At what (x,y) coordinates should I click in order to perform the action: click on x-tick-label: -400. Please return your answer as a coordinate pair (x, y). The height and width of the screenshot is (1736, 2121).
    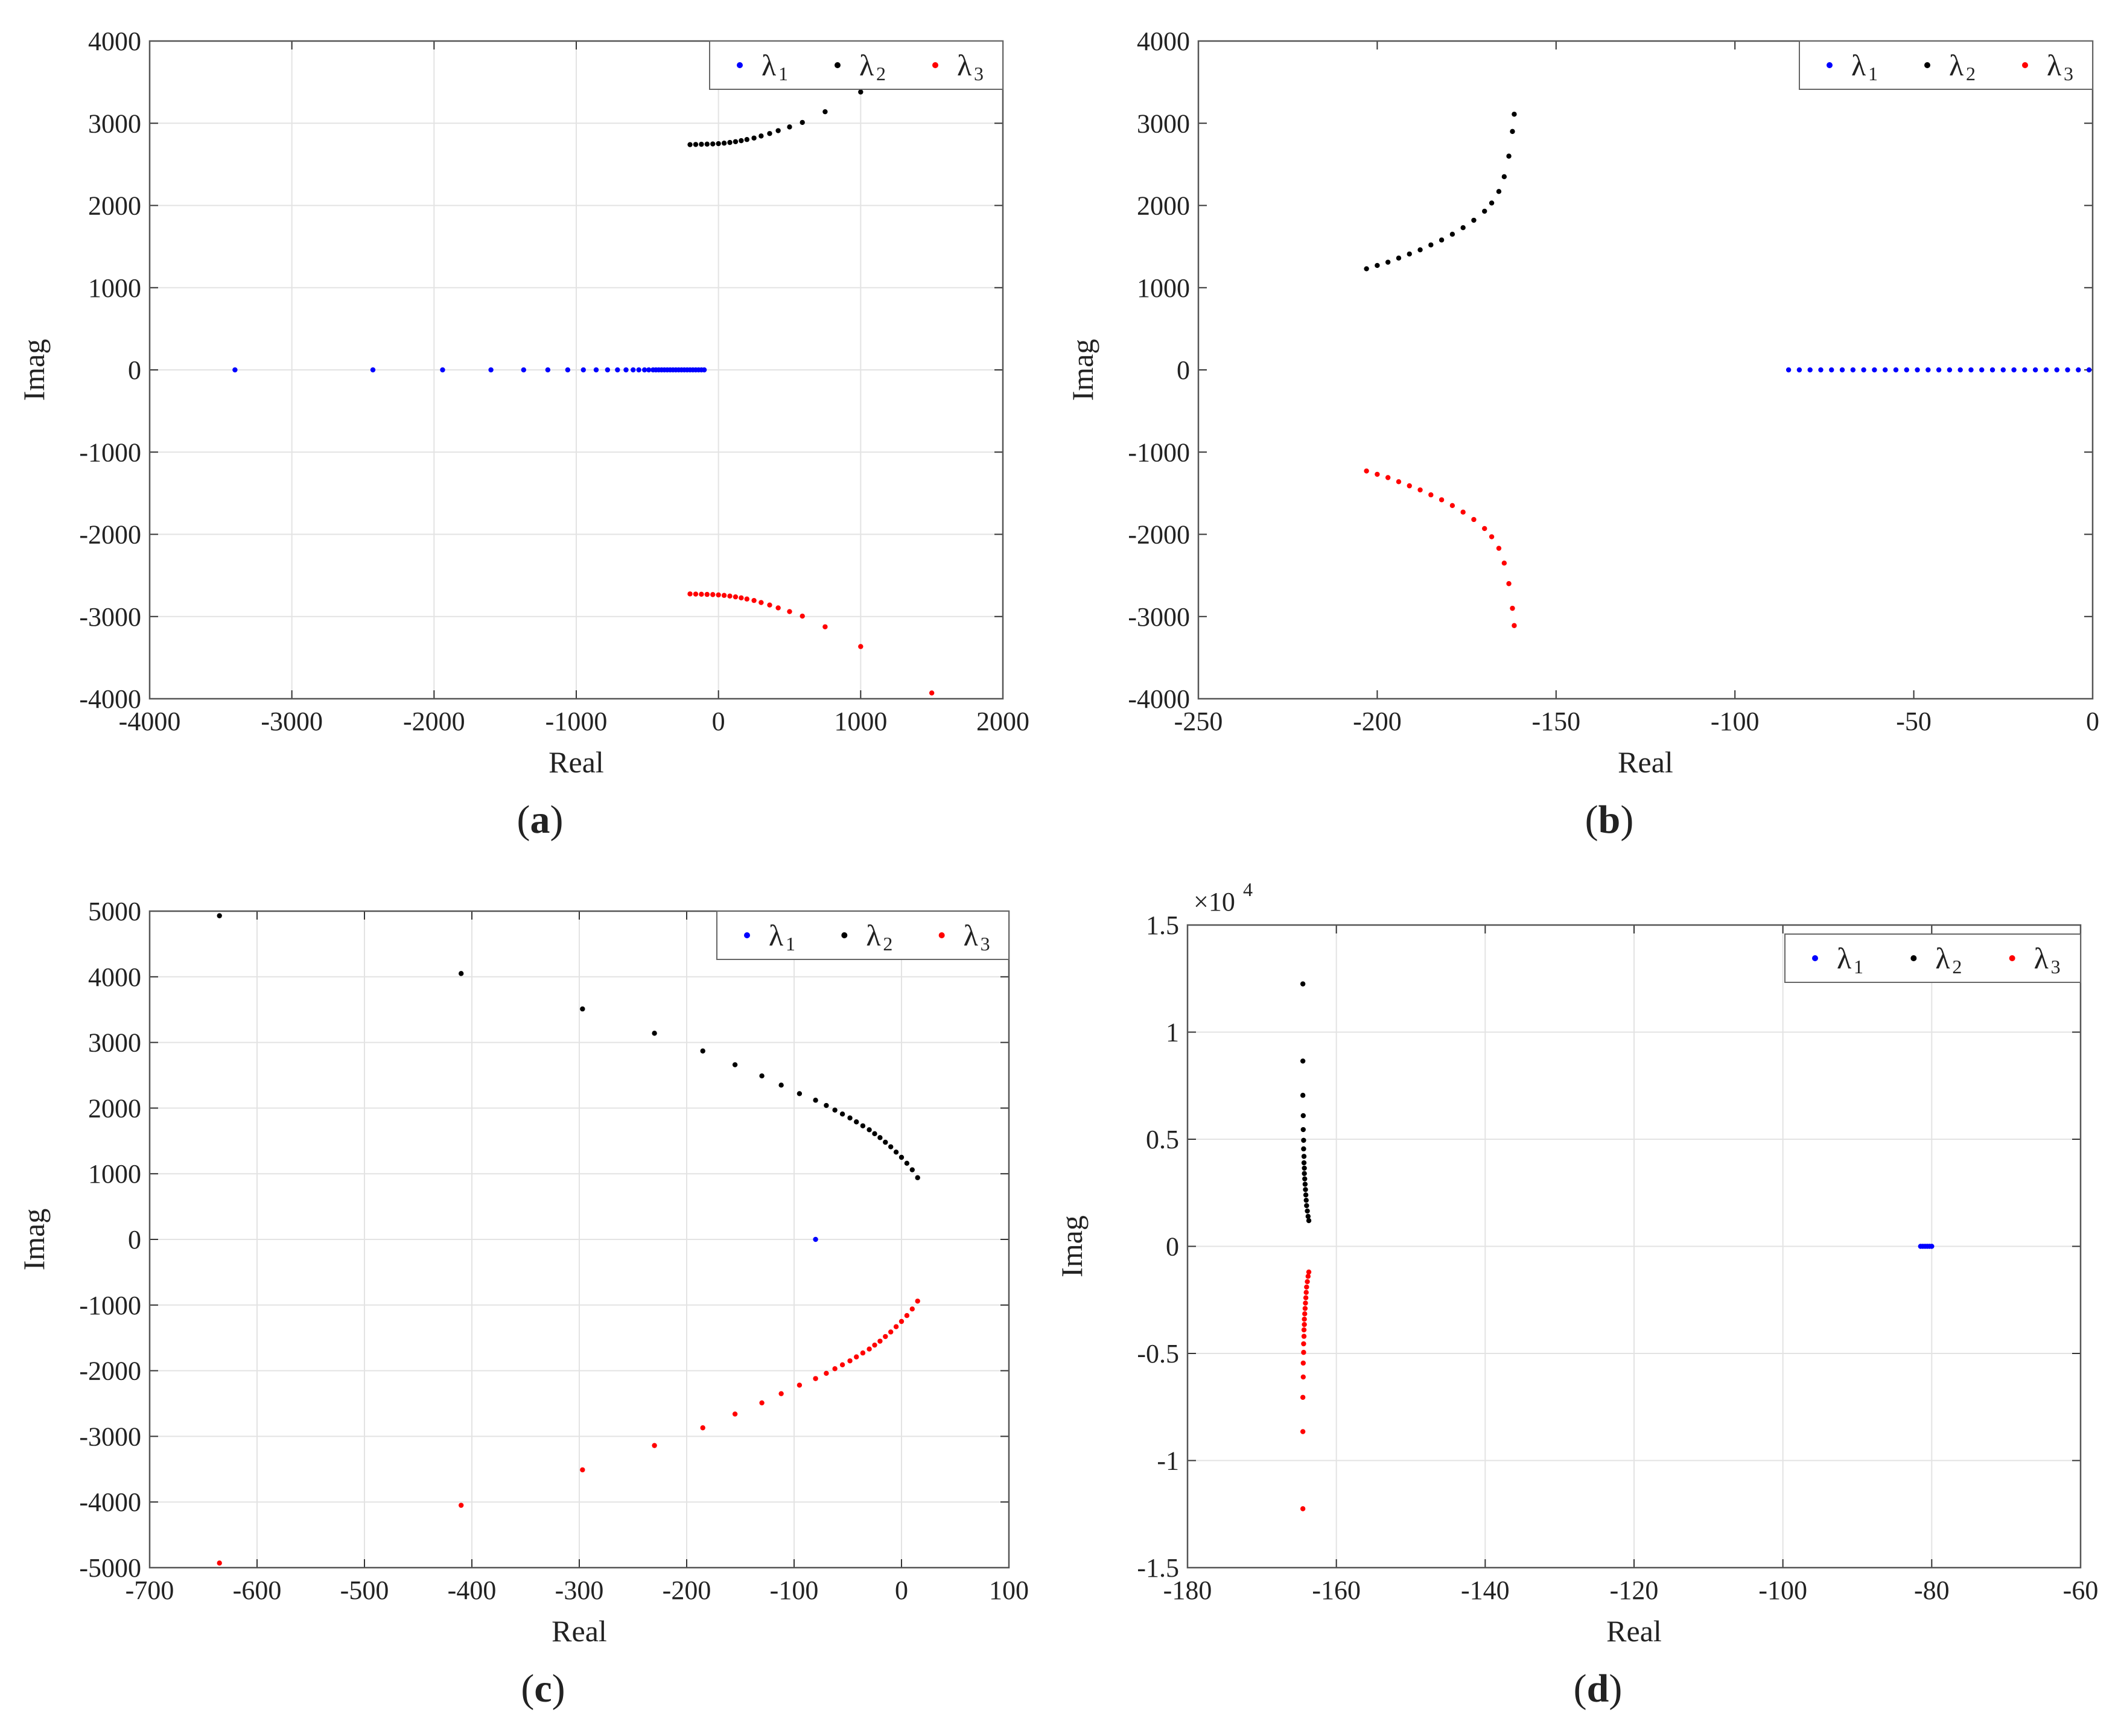
    Looking at the image, I should click on (472, 1590).